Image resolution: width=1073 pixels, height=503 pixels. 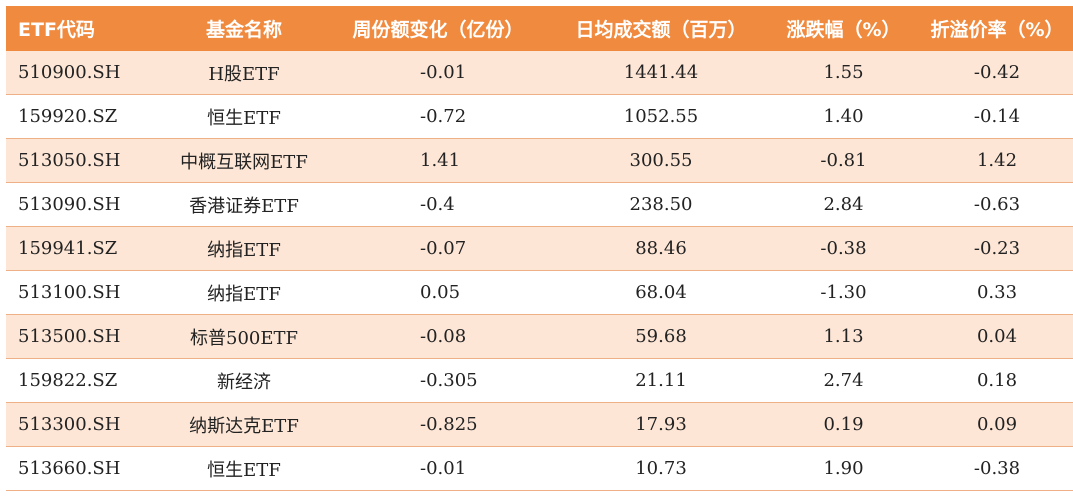 I want to click on pct-change-cell: -0.81, so click(x=843, y=160).